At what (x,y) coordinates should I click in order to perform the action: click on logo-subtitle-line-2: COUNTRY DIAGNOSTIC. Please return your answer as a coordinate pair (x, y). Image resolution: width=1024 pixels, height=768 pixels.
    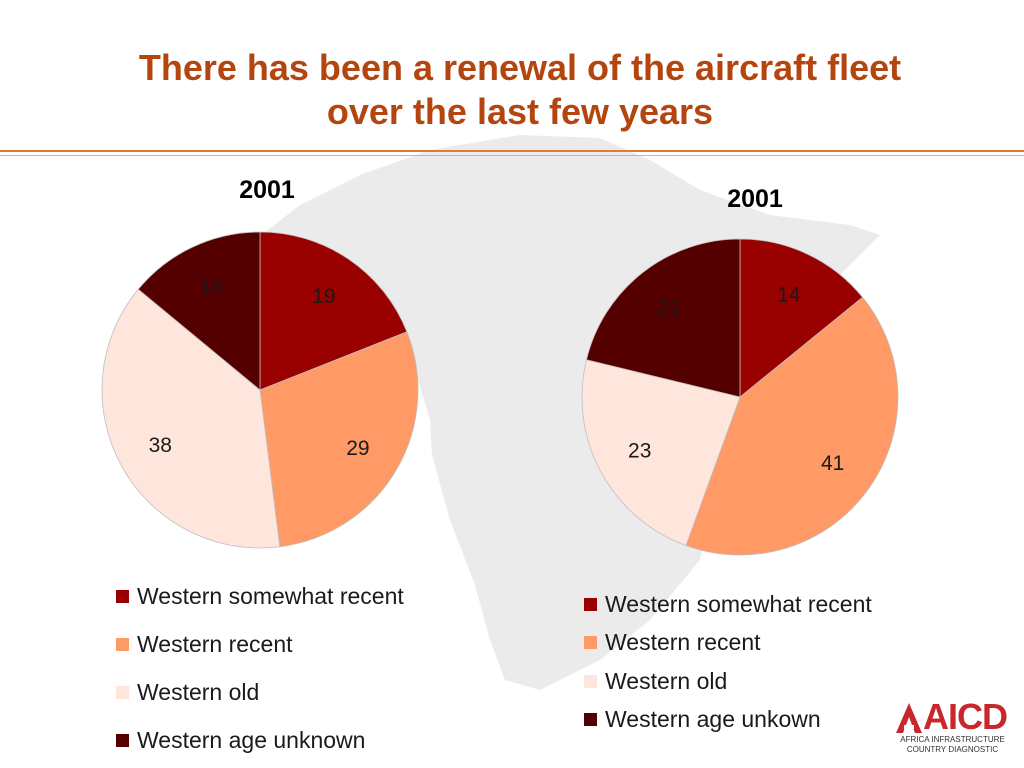
    Looking at the image, I should click on (952, 749).